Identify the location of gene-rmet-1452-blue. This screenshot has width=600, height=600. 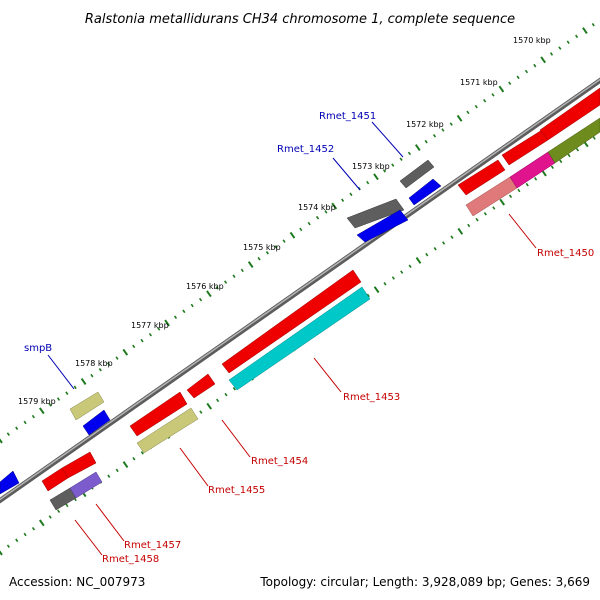
(382, 226).